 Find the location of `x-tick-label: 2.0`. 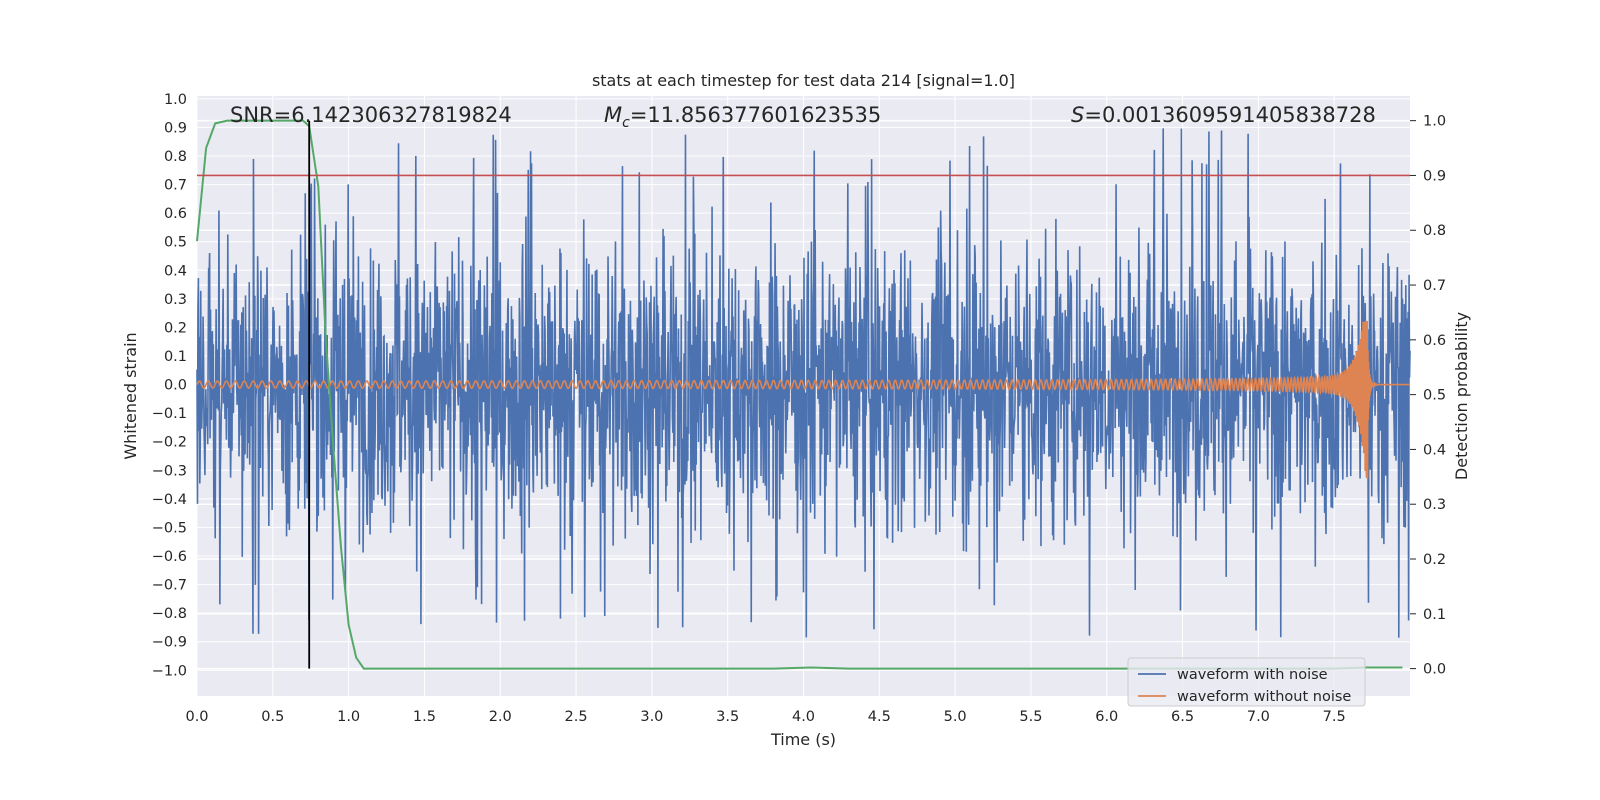

x-tick-label: 2.0 is located at coordinates (500, 717).